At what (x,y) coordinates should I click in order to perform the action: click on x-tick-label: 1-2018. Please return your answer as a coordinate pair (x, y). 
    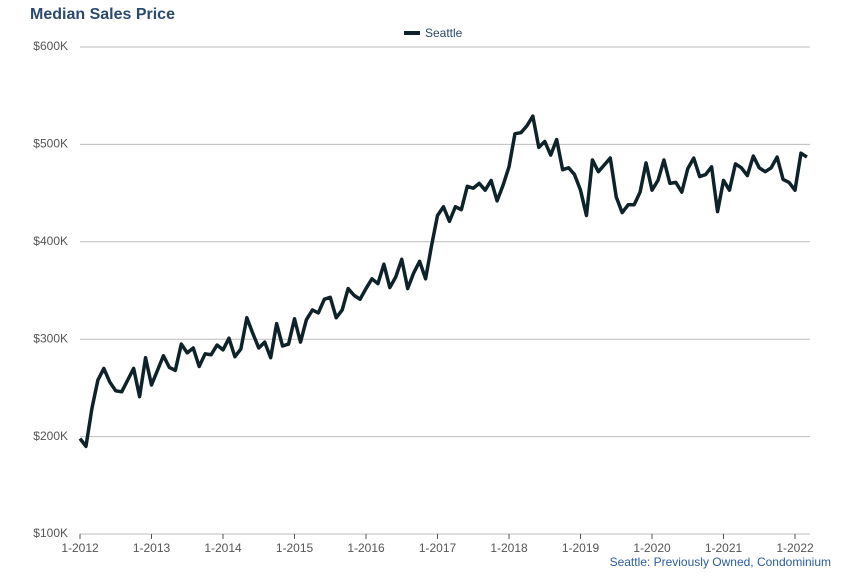
    Looking at the image, I should click on (509, 548).